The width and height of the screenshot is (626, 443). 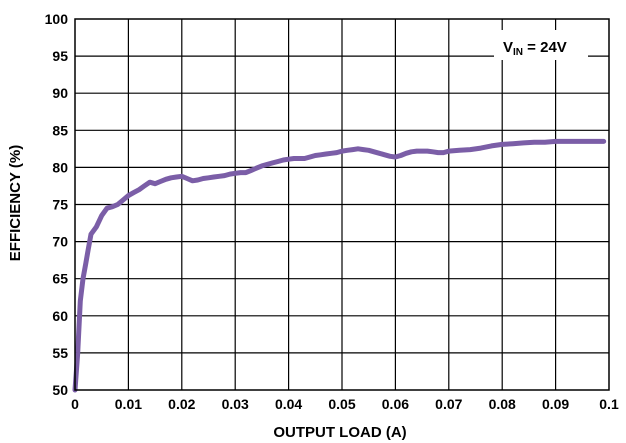 I want to click on x-tick-labels: 0 0.01 0.02 0.03 0.04 0.05 0.06 0.07 0.08 0.09 0.1, so click(x=345, y=404).